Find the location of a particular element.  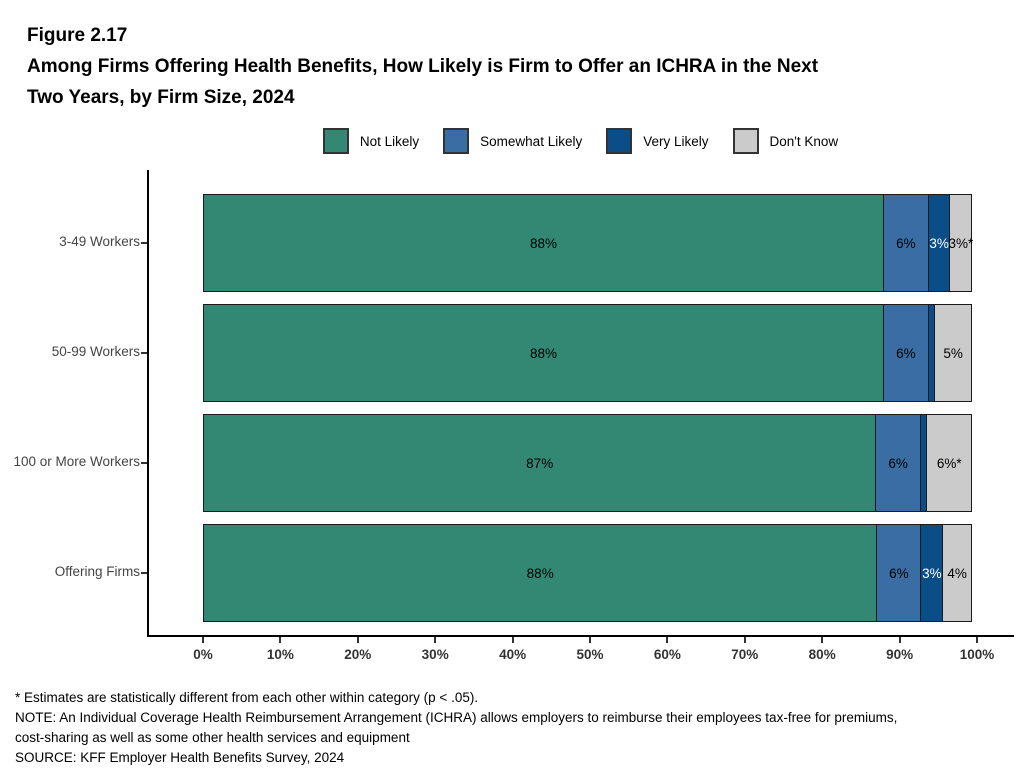

bar-row: 87% 6% 6%* is located at coordinates (590, 463).